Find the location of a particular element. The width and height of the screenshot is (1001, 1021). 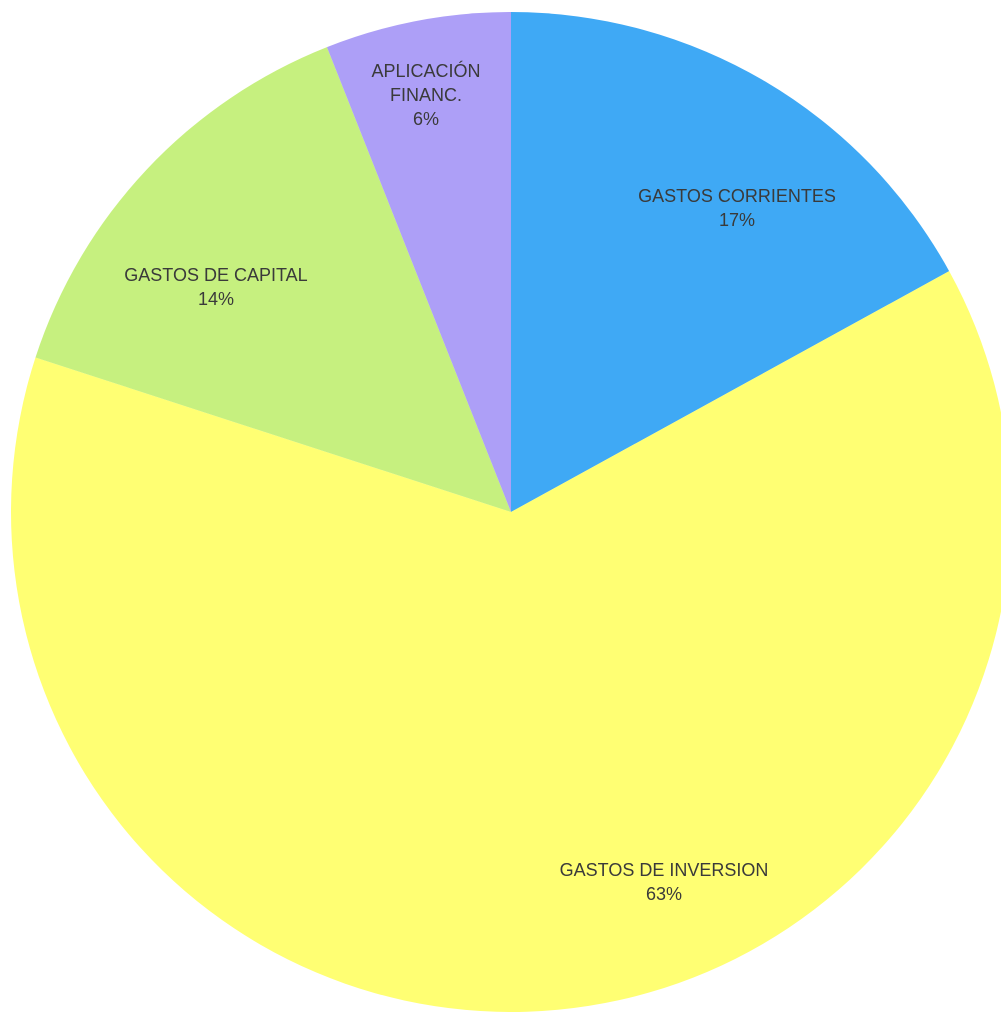

slice-label-gastos-de-capital: GASTOS DE CAPITAL 14% is located at coordinates (215, 287).